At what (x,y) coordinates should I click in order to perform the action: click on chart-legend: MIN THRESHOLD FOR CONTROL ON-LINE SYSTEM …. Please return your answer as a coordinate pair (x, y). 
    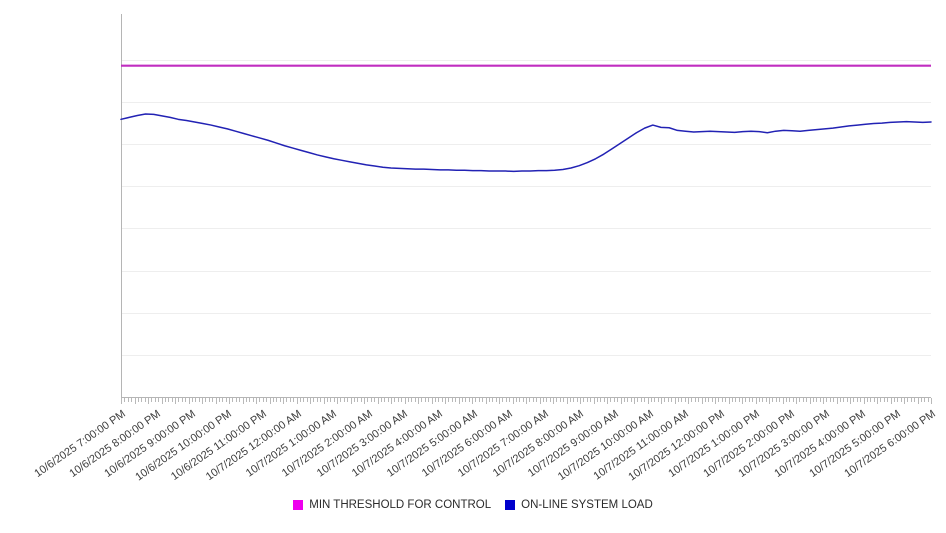
    Looking at the image, I should click on (473, 505).